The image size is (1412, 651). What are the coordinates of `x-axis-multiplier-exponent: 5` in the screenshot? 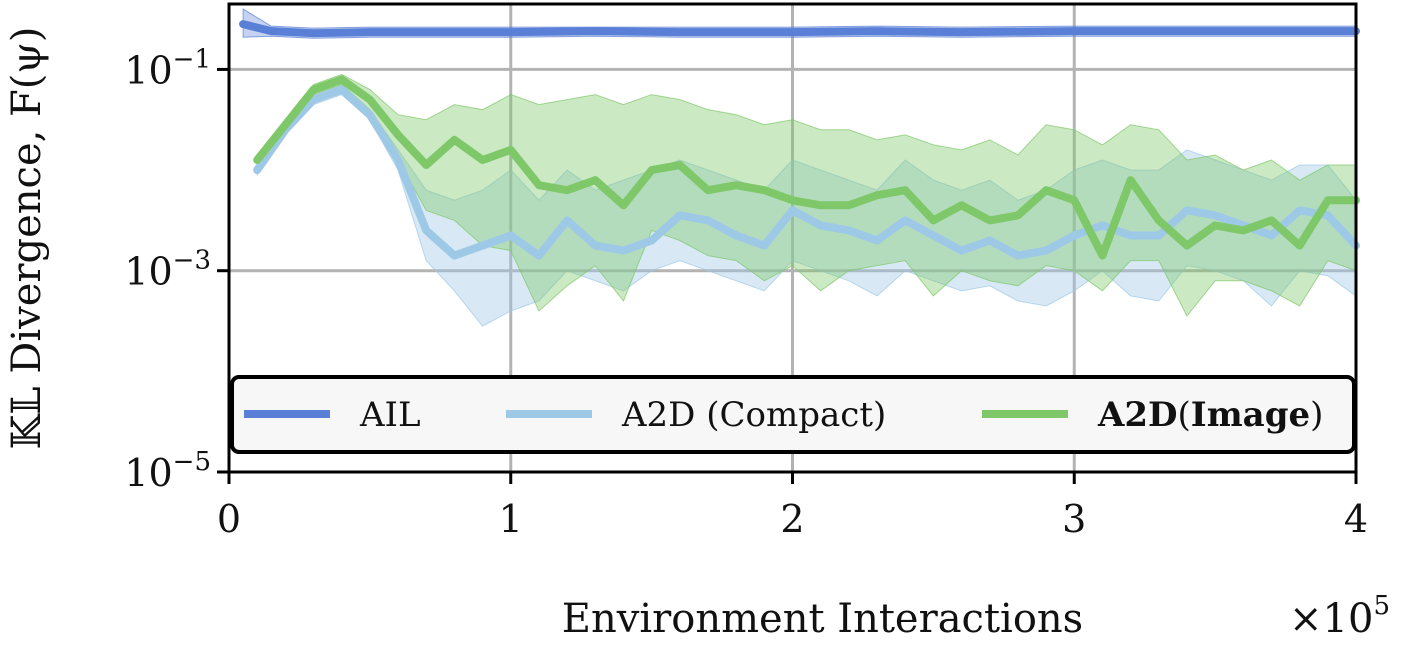 It's located at (1381, 606).